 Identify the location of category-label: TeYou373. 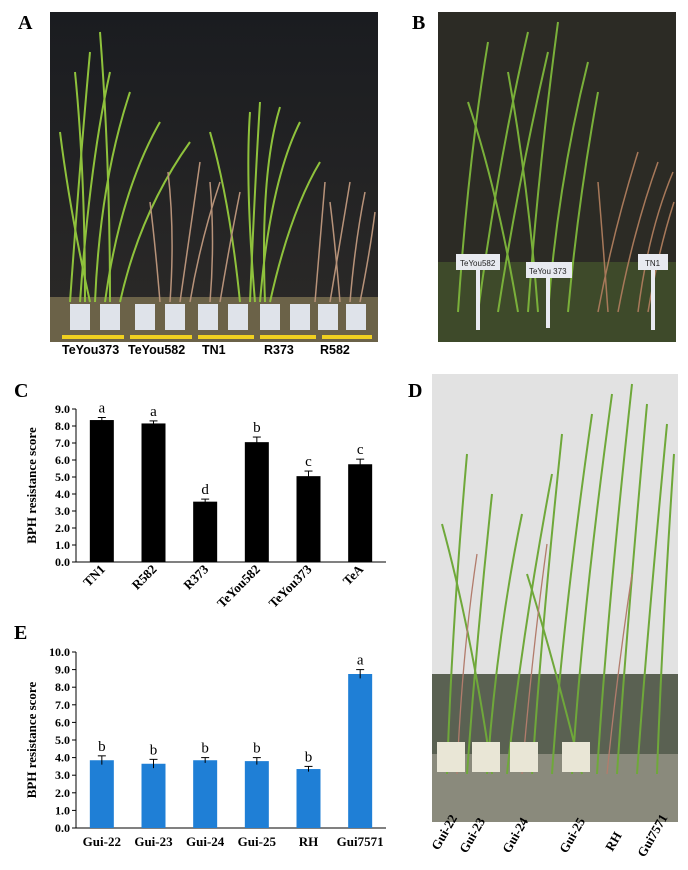
(290, 585).